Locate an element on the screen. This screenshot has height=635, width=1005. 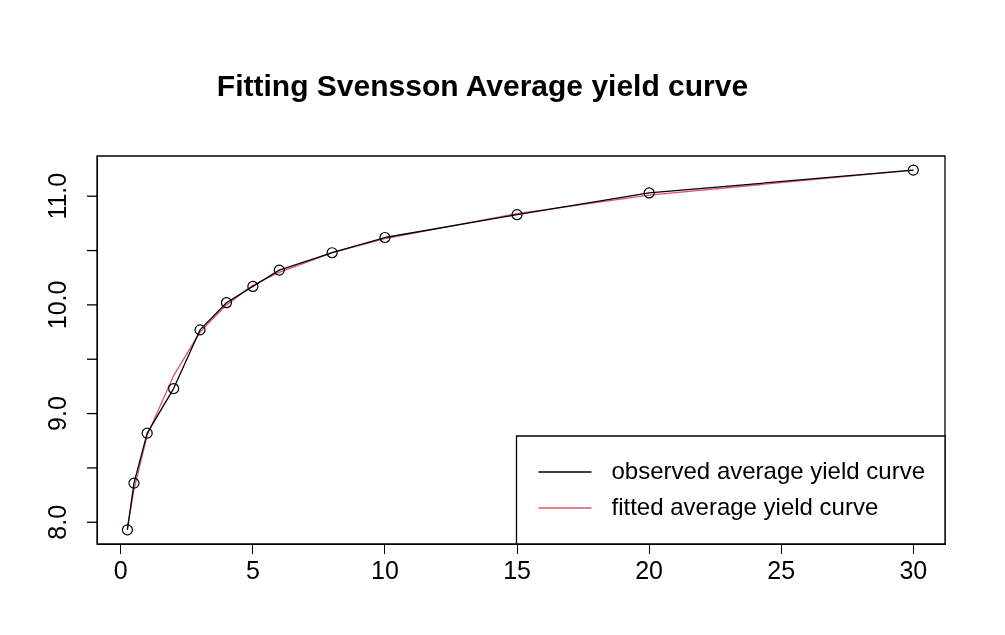
chart-title: Fitting Svensson Average yield curve is located at coordinates (482, 86).